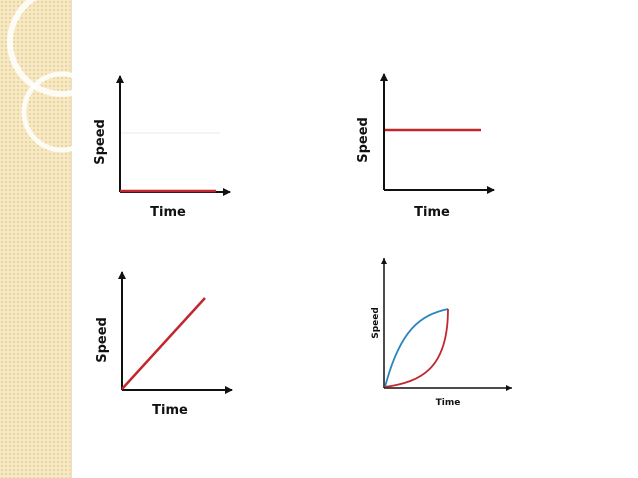 Image resolution: width=638 pixels, height=478 pixels. I want to click on red-speed-curve, so click(416, 348).